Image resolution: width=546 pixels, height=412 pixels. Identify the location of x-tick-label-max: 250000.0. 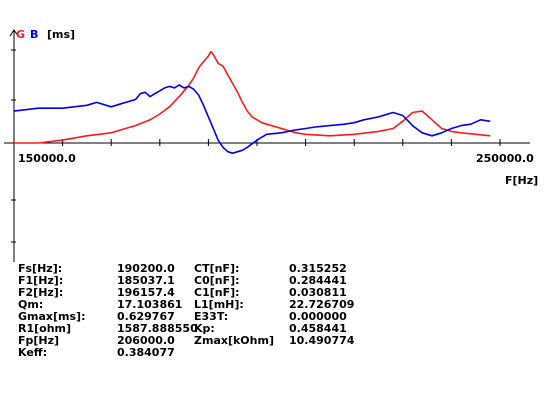
(505, 158).